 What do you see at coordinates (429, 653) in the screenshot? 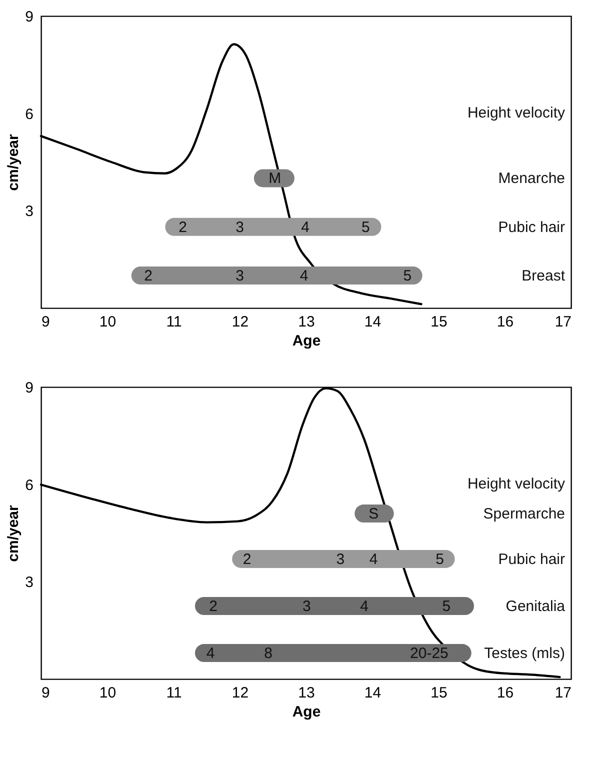
I see `annotation: 20-25` at bounding box center [429, 653].